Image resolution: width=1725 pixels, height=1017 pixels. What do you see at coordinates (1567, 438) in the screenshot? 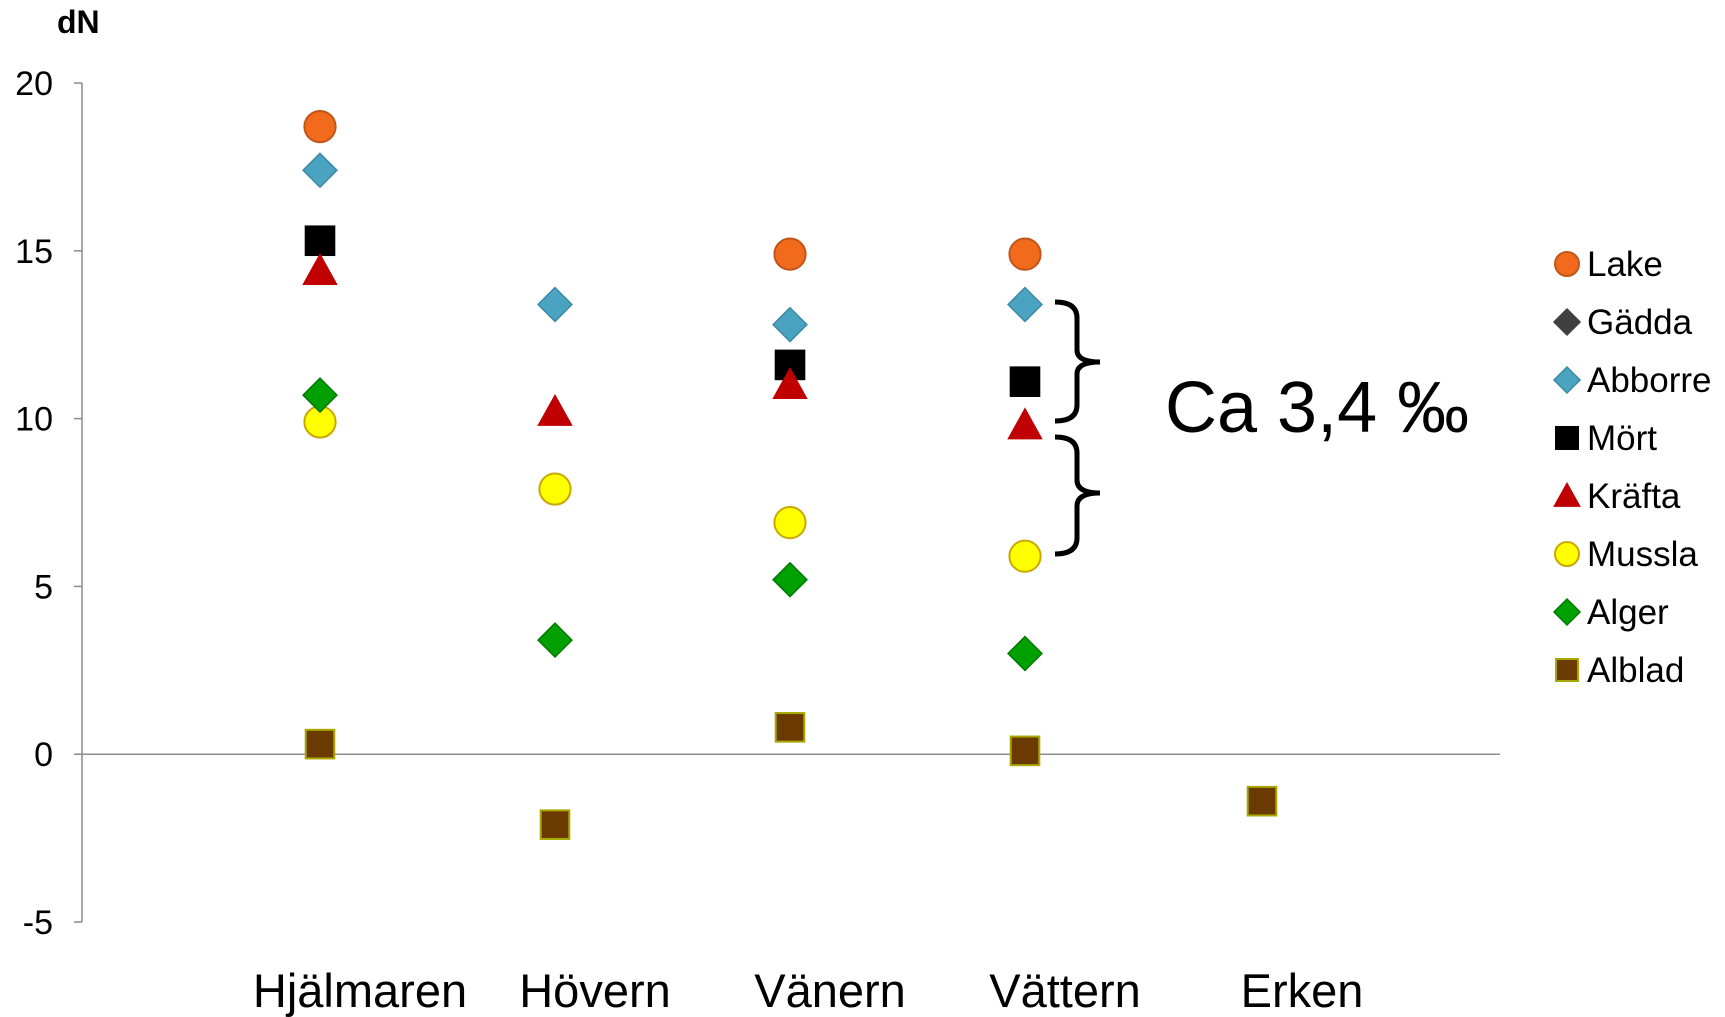
I see `legend-marker-m-rt` at bounding box center [1567, 438].